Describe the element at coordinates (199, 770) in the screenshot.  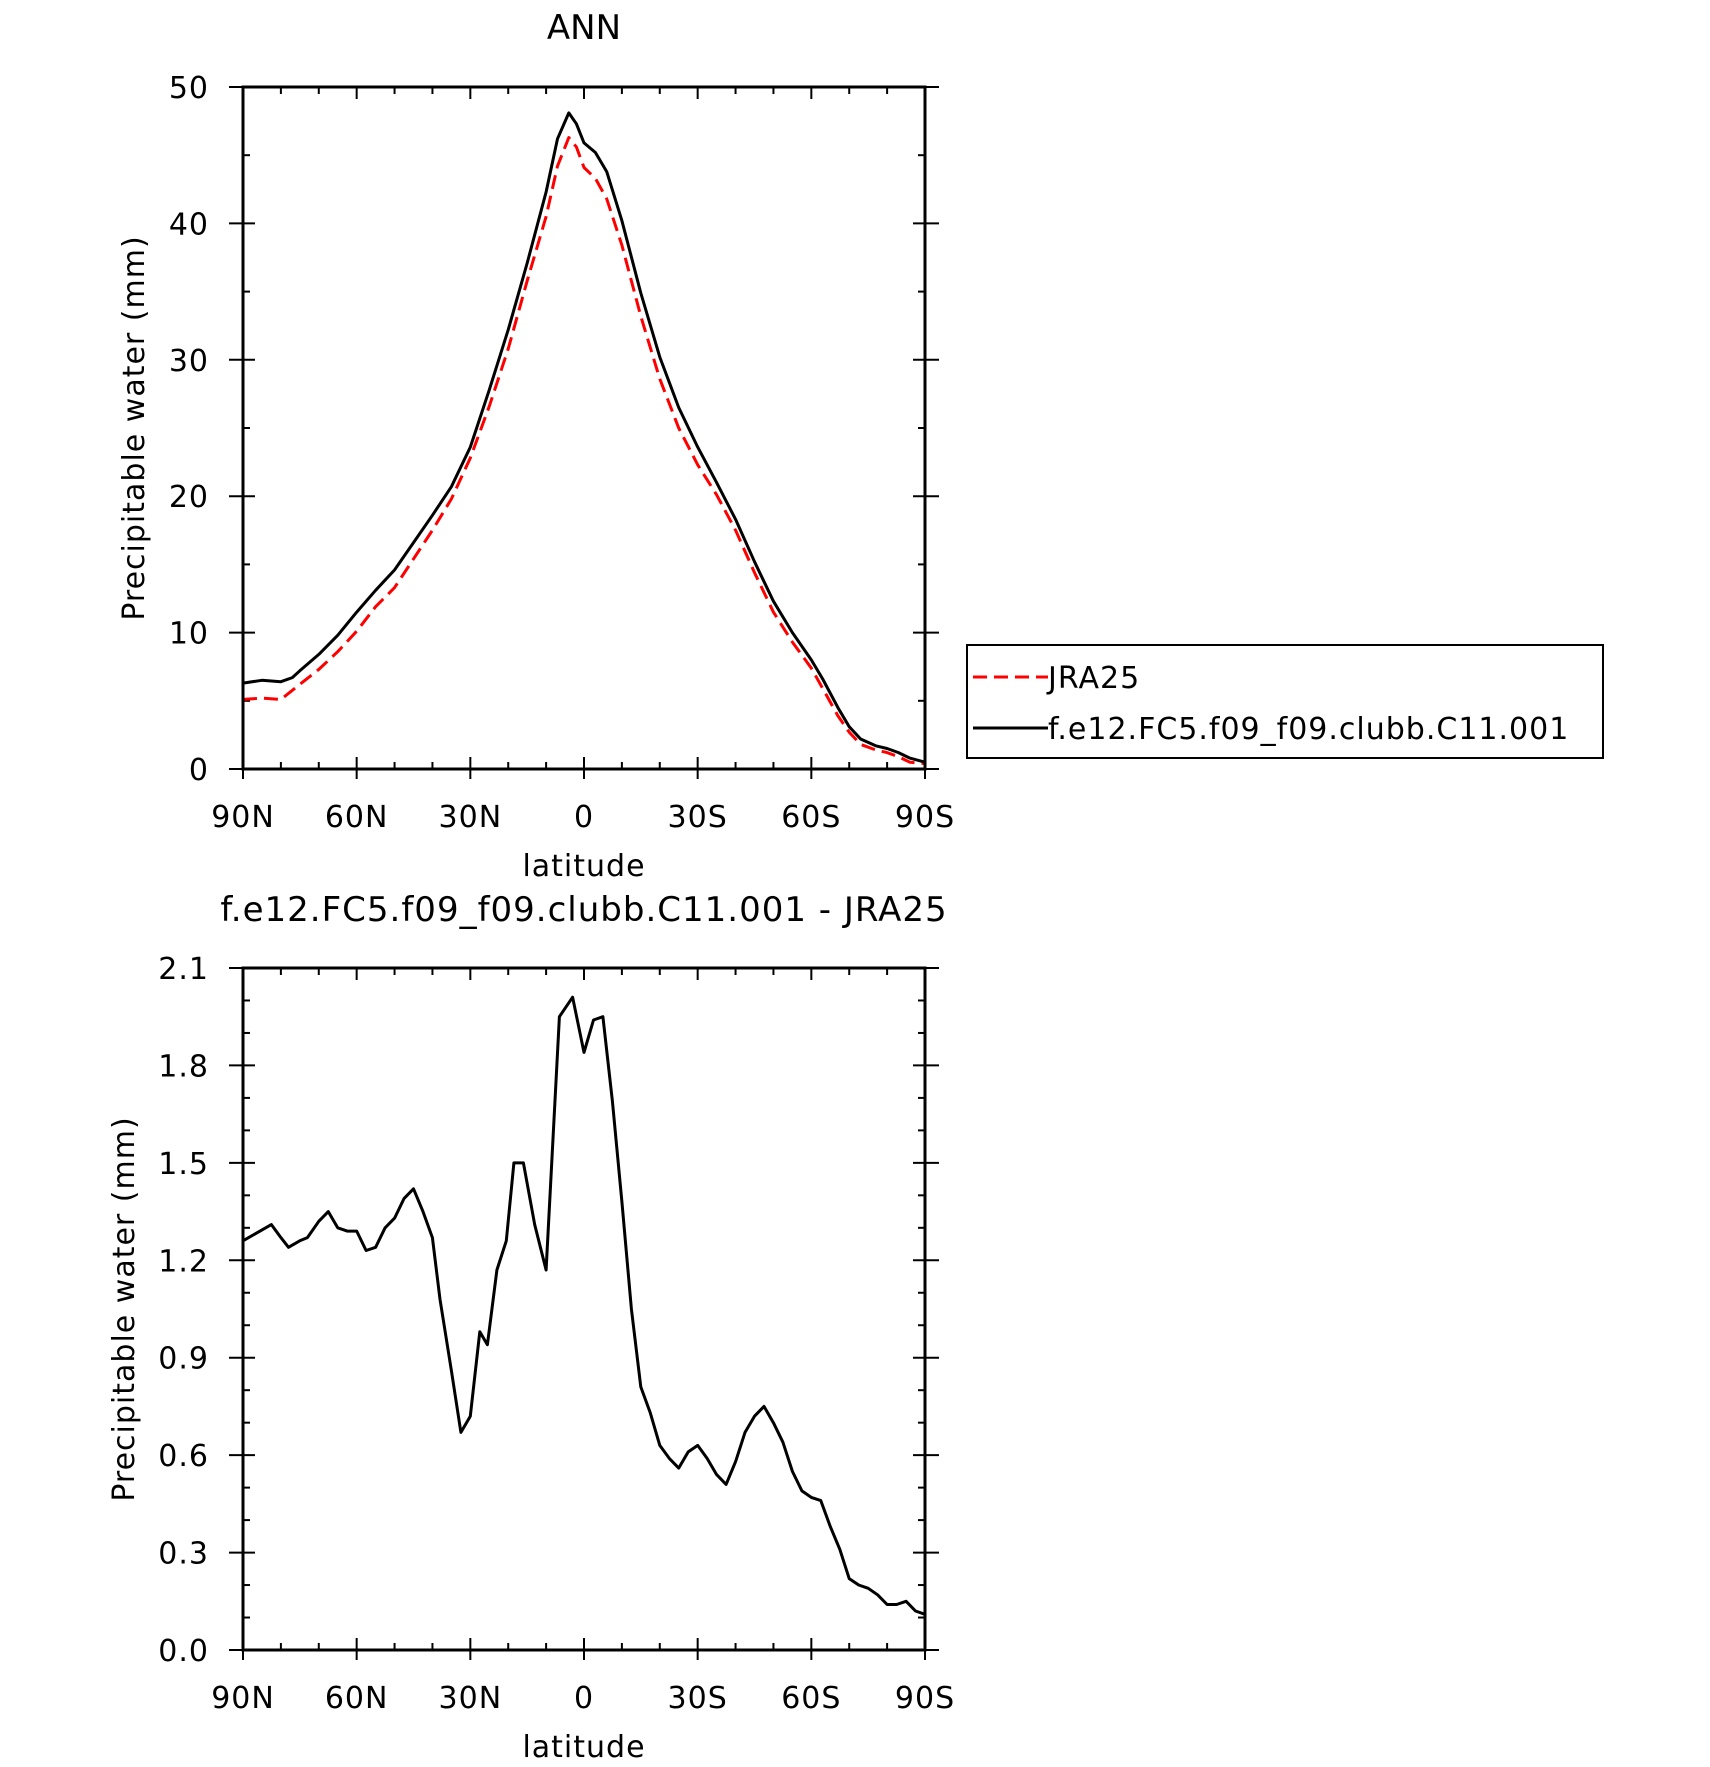
I see `top-y-tick-label: 0` at that location.